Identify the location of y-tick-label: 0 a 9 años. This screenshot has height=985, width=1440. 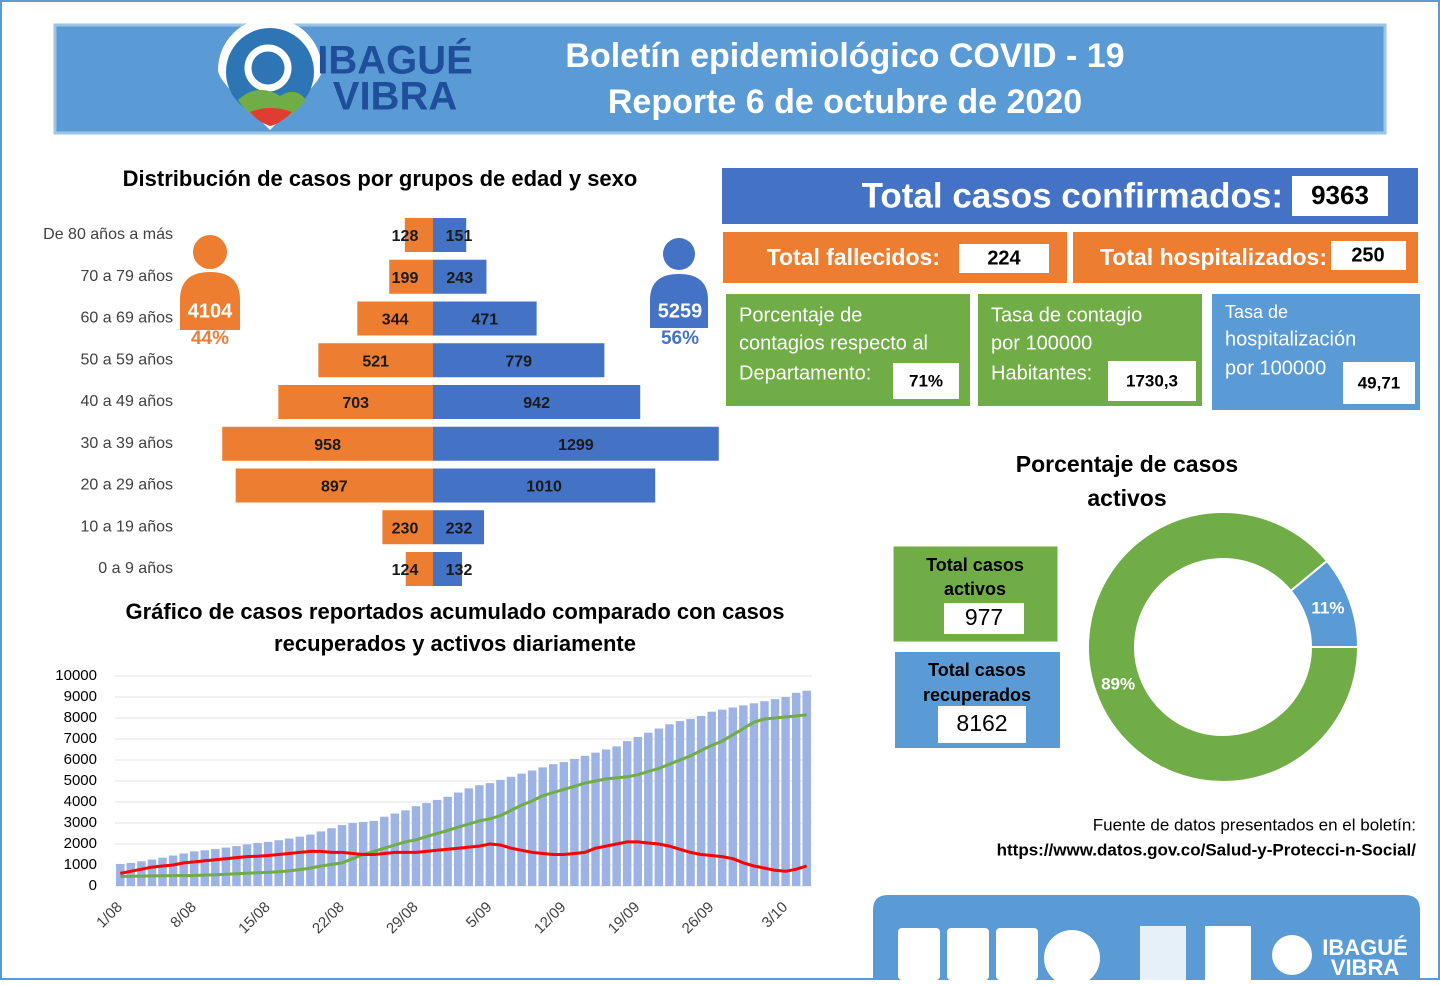
(135, 568).